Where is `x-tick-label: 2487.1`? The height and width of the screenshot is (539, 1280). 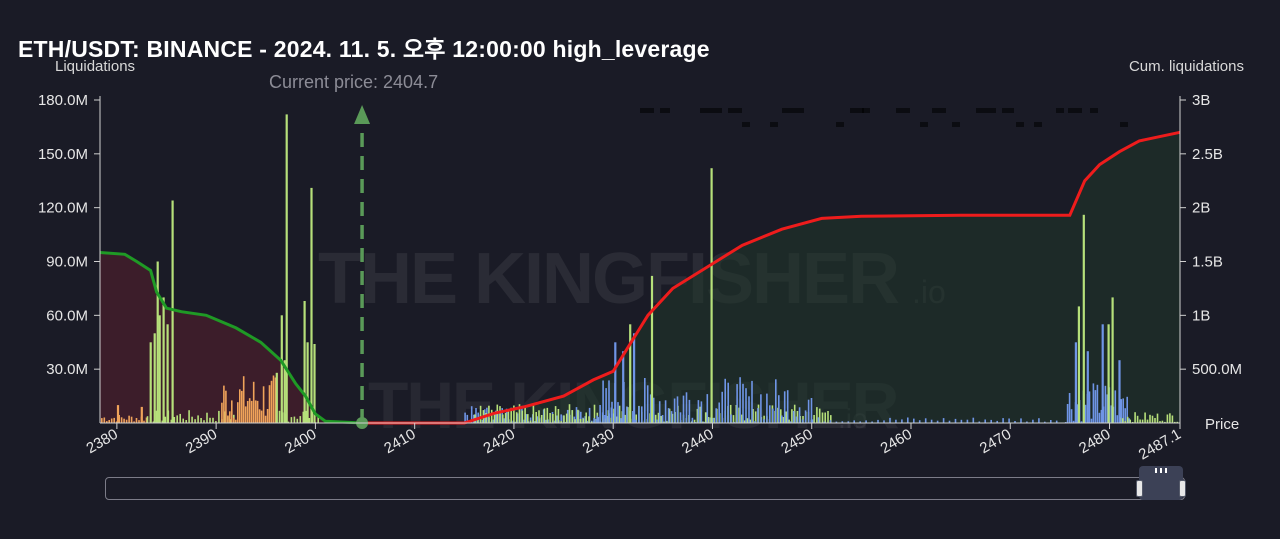
x-tick-label: 2487.1 is located at coordinates (1160, 445).